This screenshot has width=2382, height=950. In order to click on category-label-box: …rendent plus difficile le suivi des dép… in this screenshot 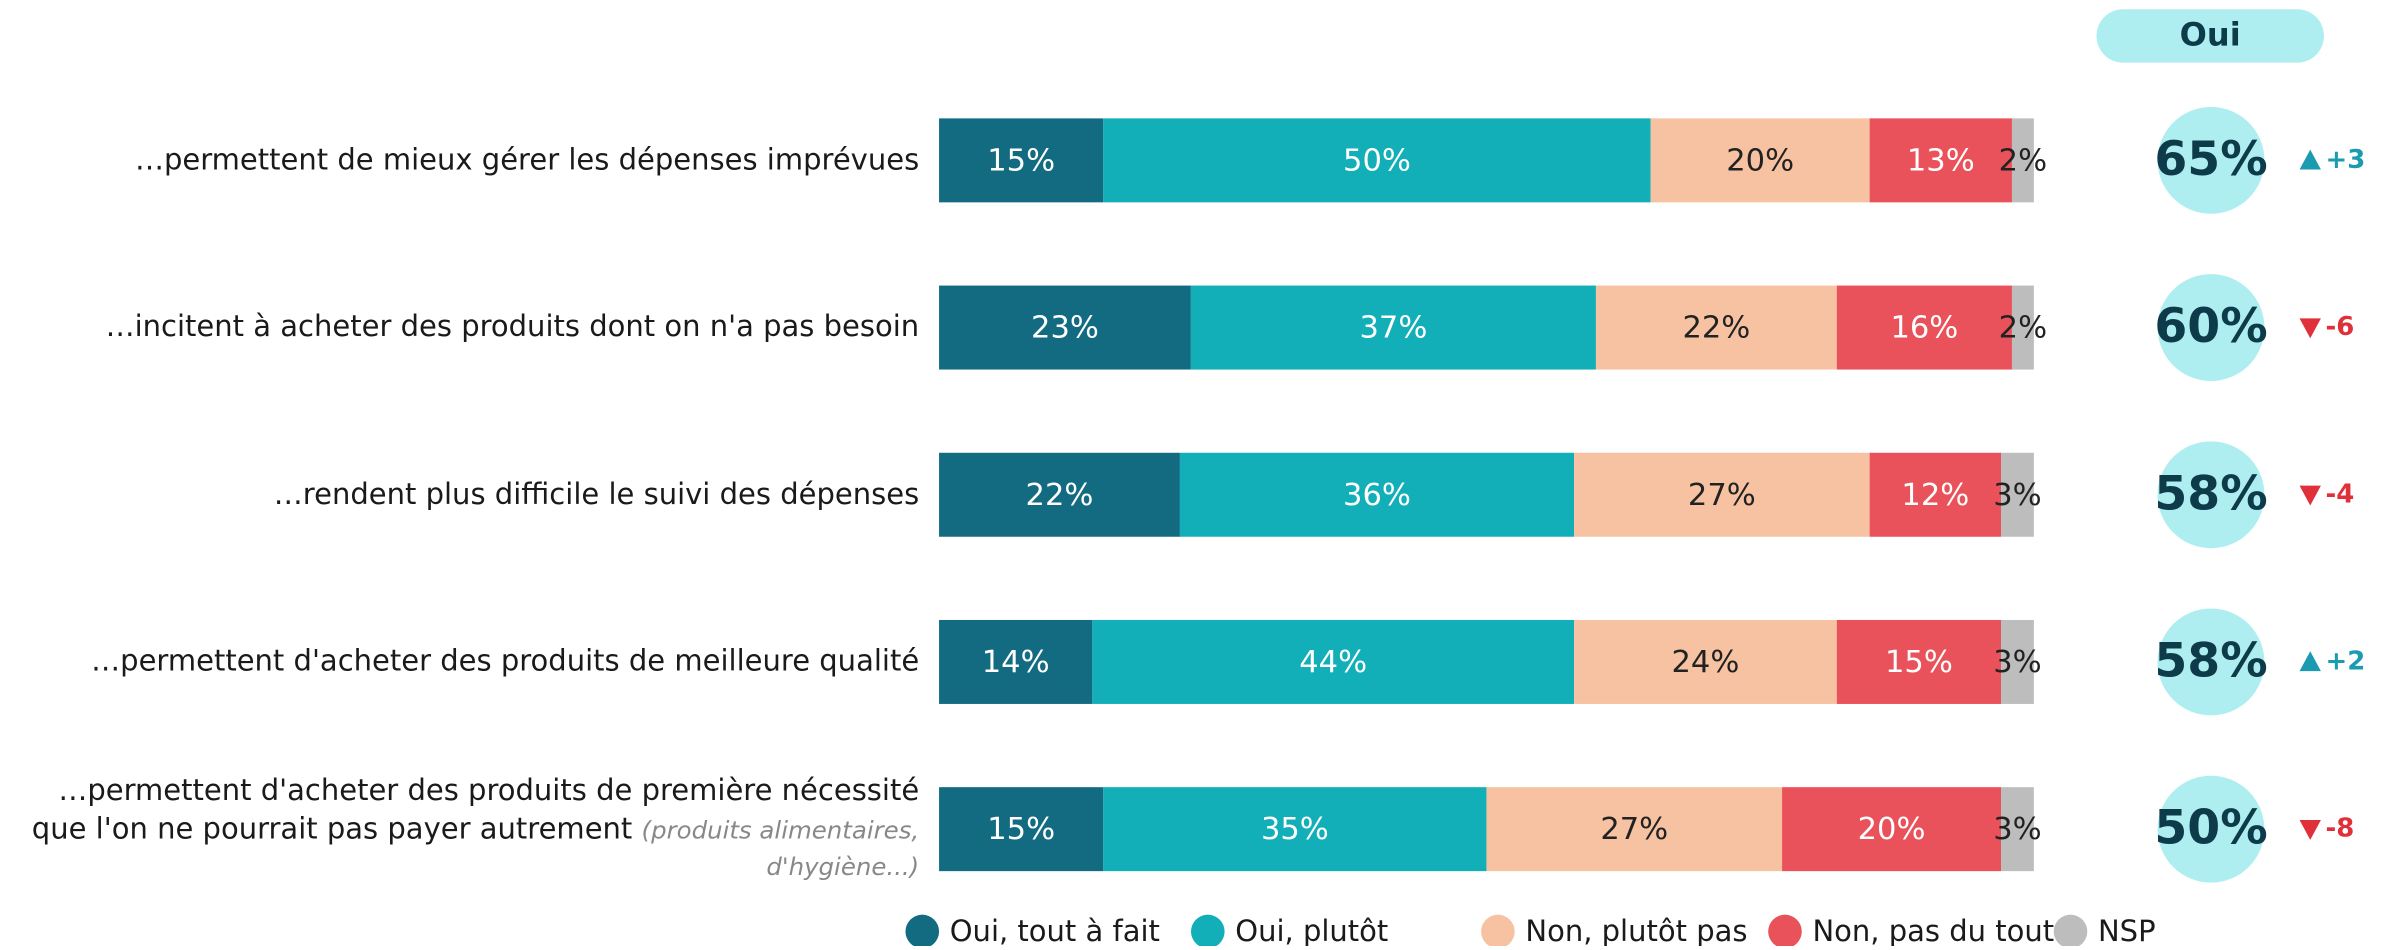, I will do `click(459, 494)`.